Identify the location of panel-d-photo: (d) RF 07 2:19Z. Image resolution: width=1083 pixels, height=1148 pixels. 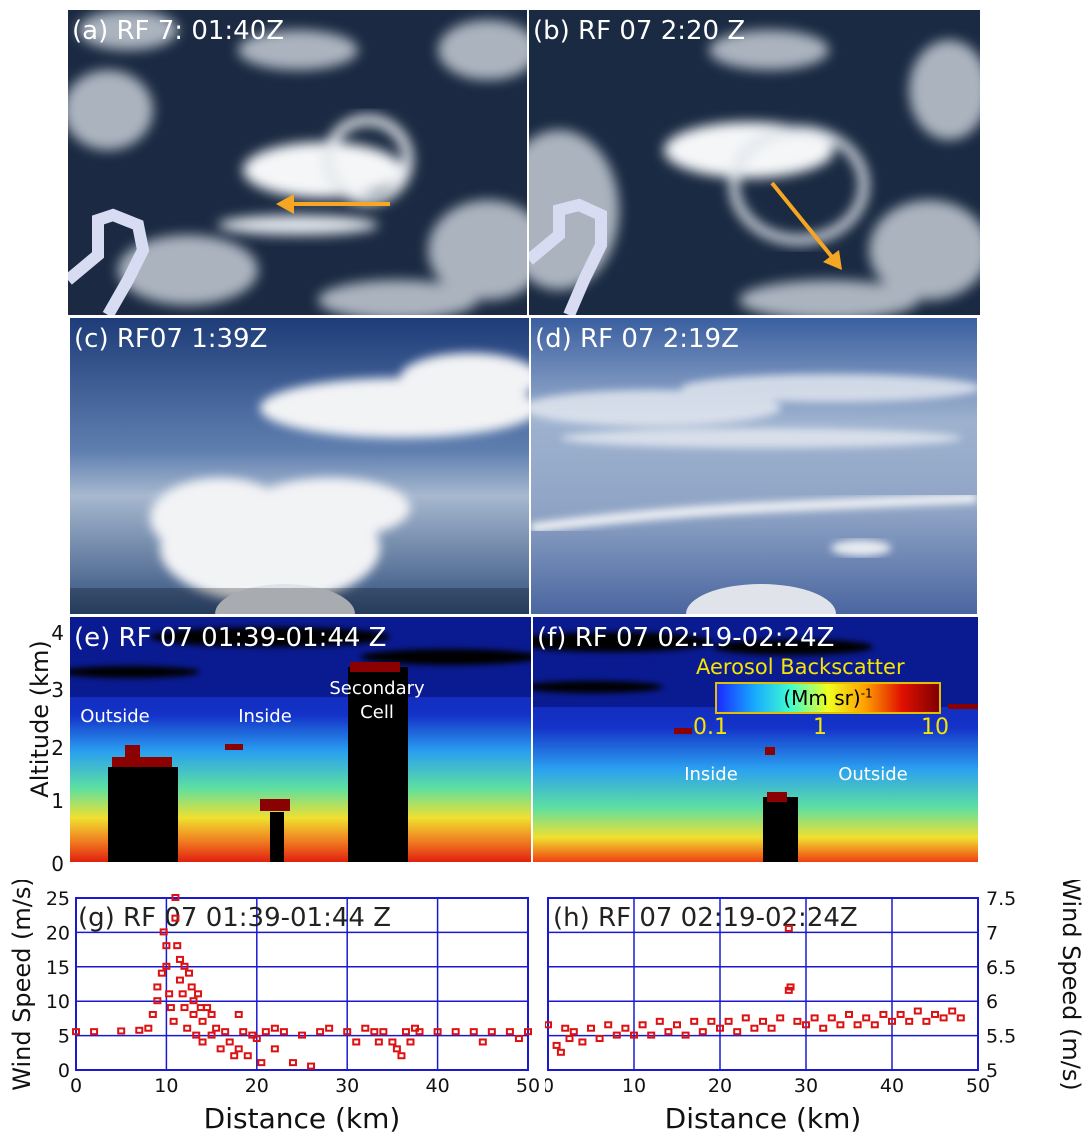
(754, 466).